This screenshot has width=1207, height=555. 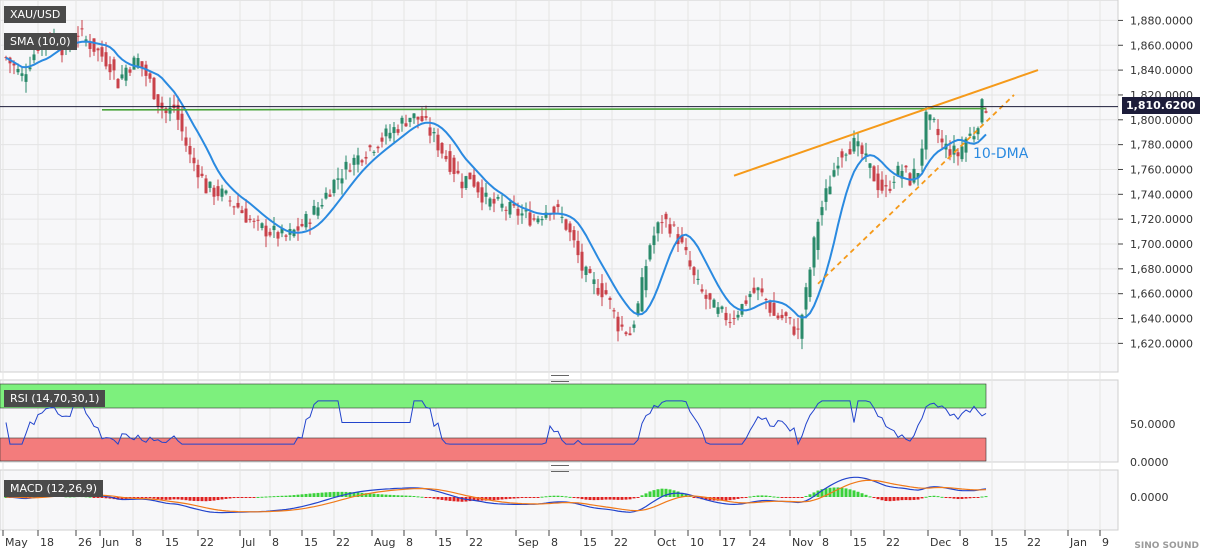 What do you see at coordinates (1153, 424) in the screenshot?
I see `rsi-tick-50: 50.0000` at bounding box center [1153, 424].